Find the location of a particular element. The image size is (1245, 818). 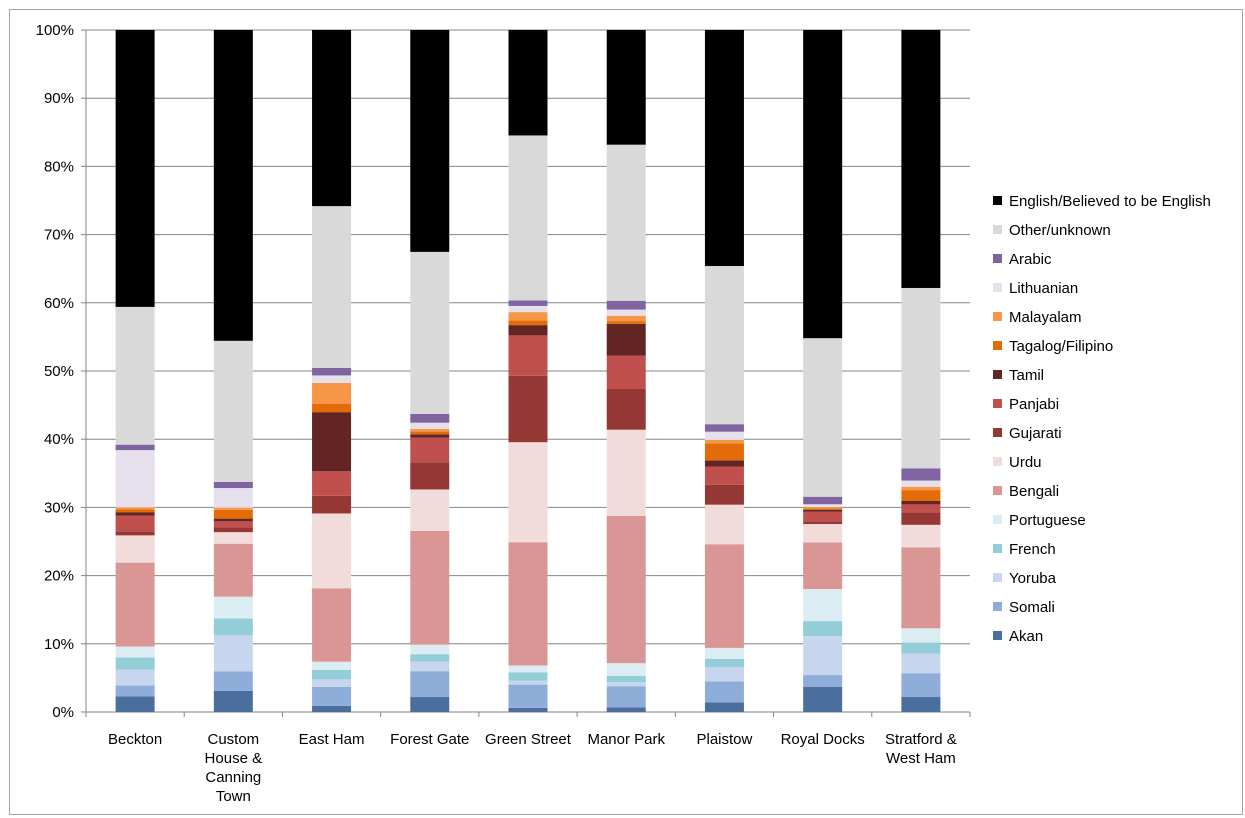

legend-label: Malayalam is located at coordinates (1045, 317).